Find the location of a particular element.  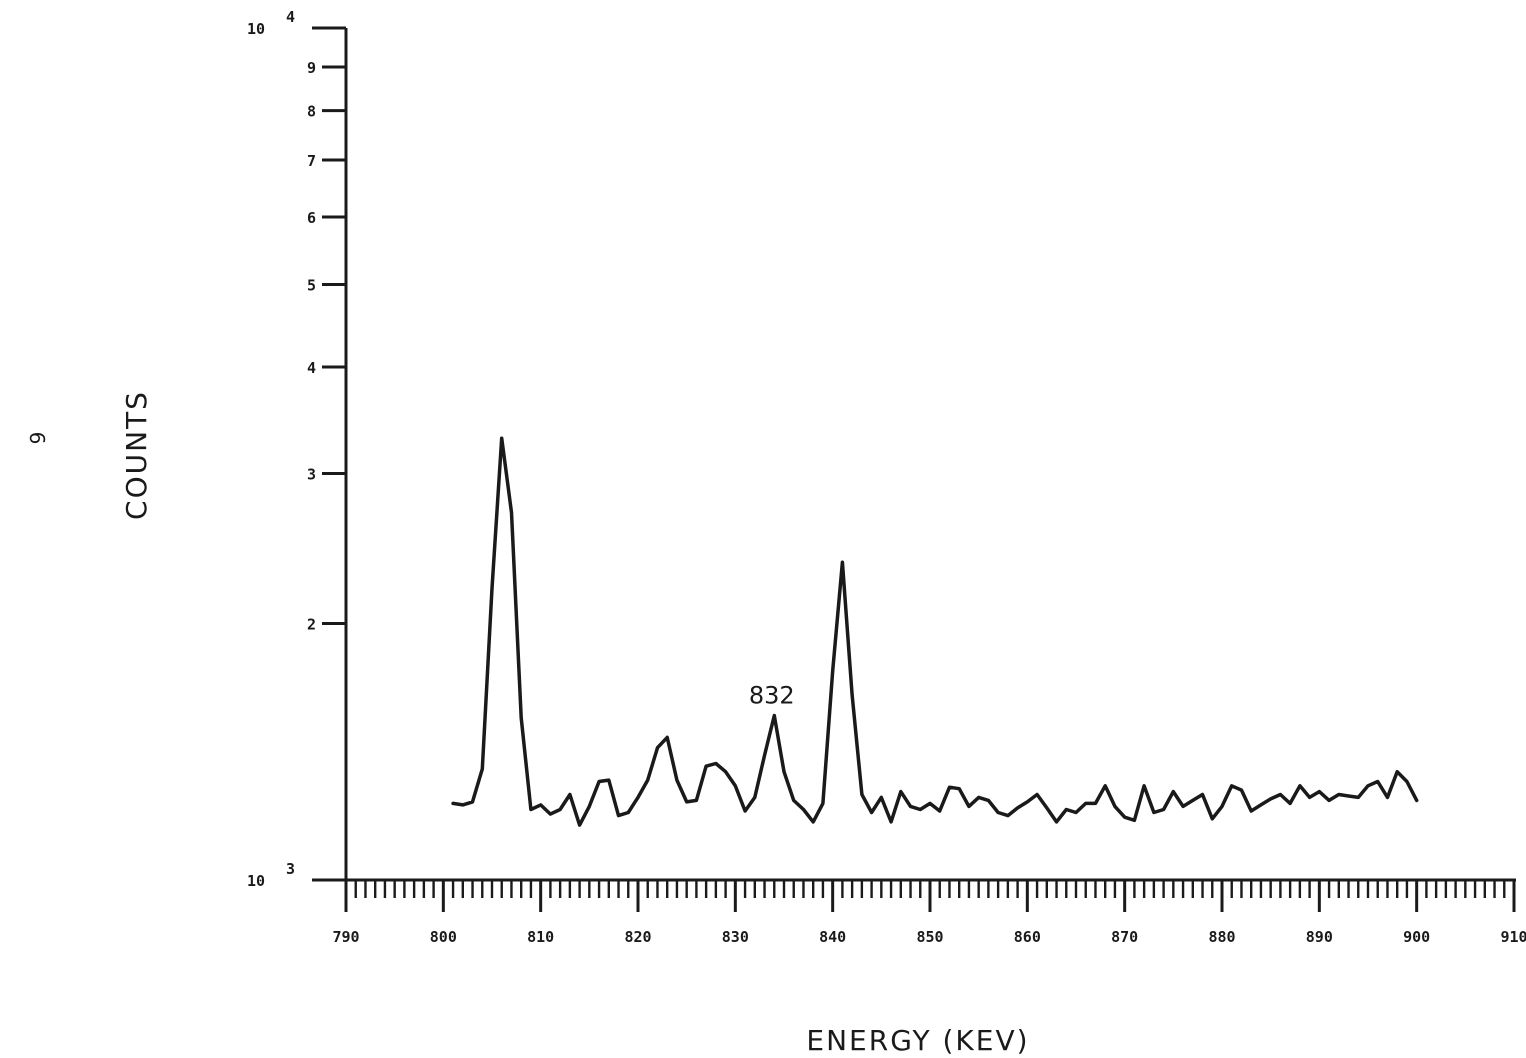

x-tick-label: 810 is located at coordinates (540, 937).